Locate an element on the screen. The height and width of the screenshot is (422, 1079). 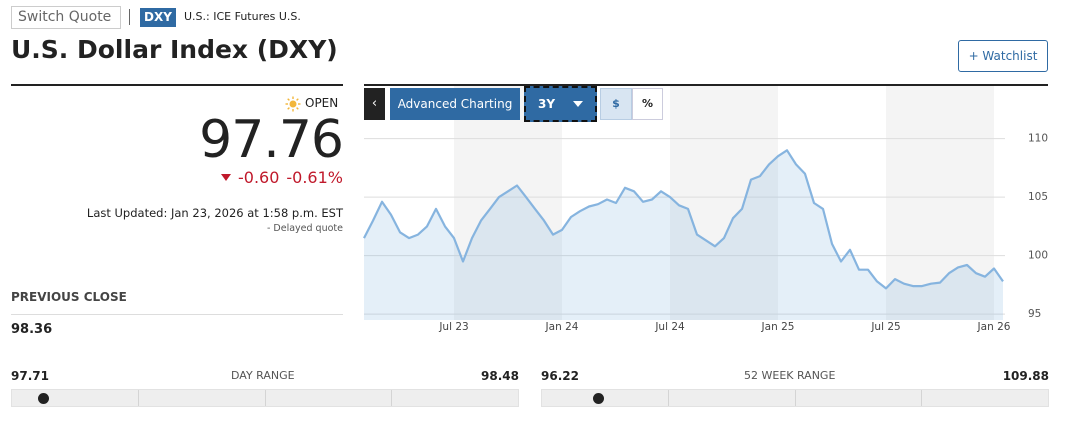
sun-icon is located at coordinates (293, 104).